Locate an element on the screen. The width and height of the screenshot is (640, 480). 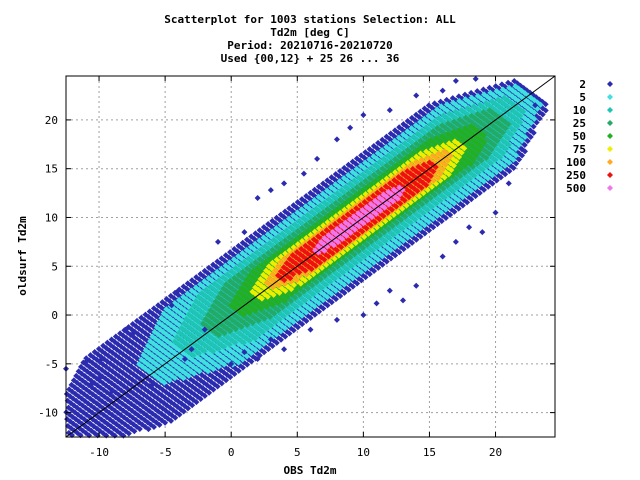
chart-title-line-3: Period: 20210716-20210720 is located at coordinates (310, 45).